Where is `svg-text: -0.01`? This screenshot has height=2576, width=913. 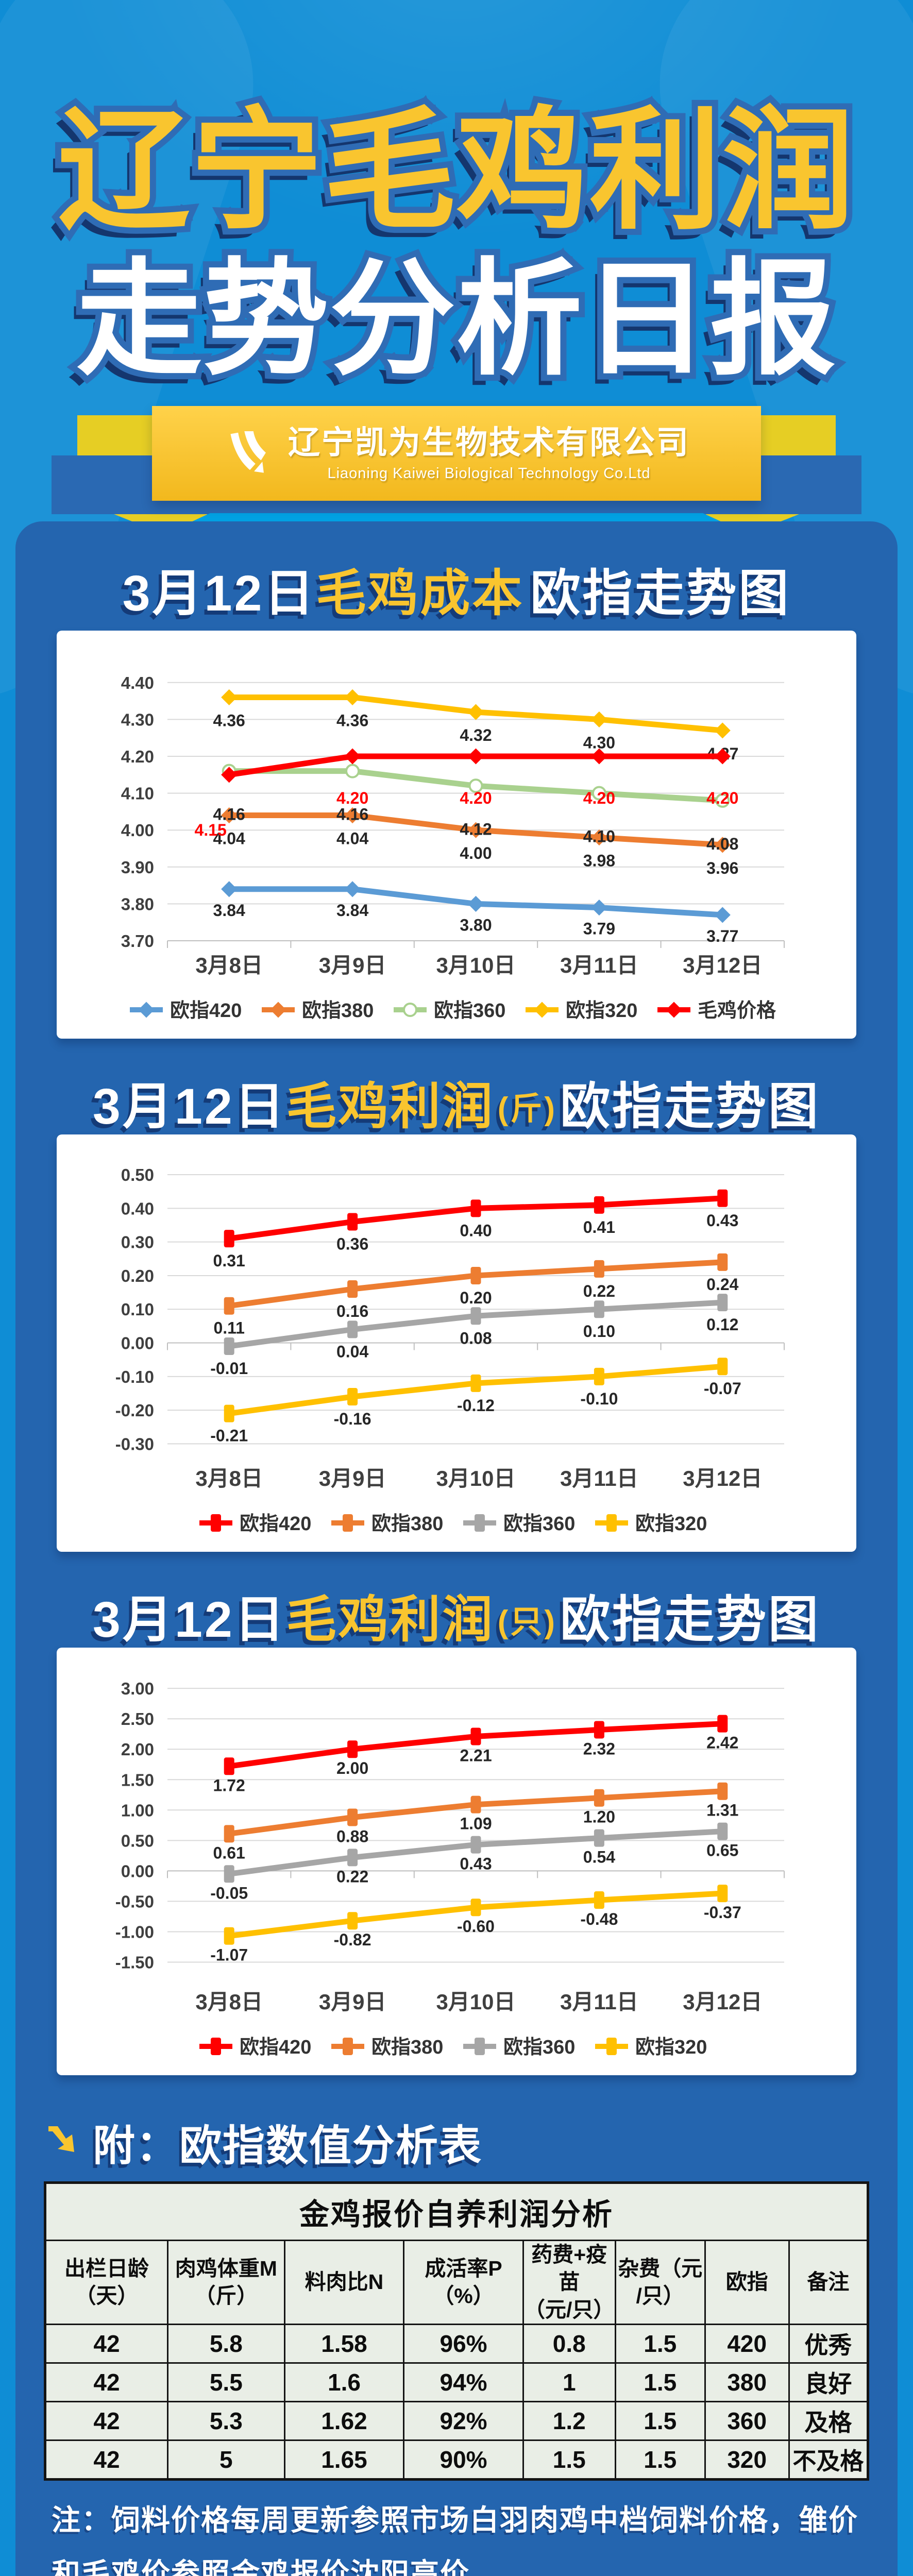 svg-text: -0.01 is located at coordinates (229, 1368).